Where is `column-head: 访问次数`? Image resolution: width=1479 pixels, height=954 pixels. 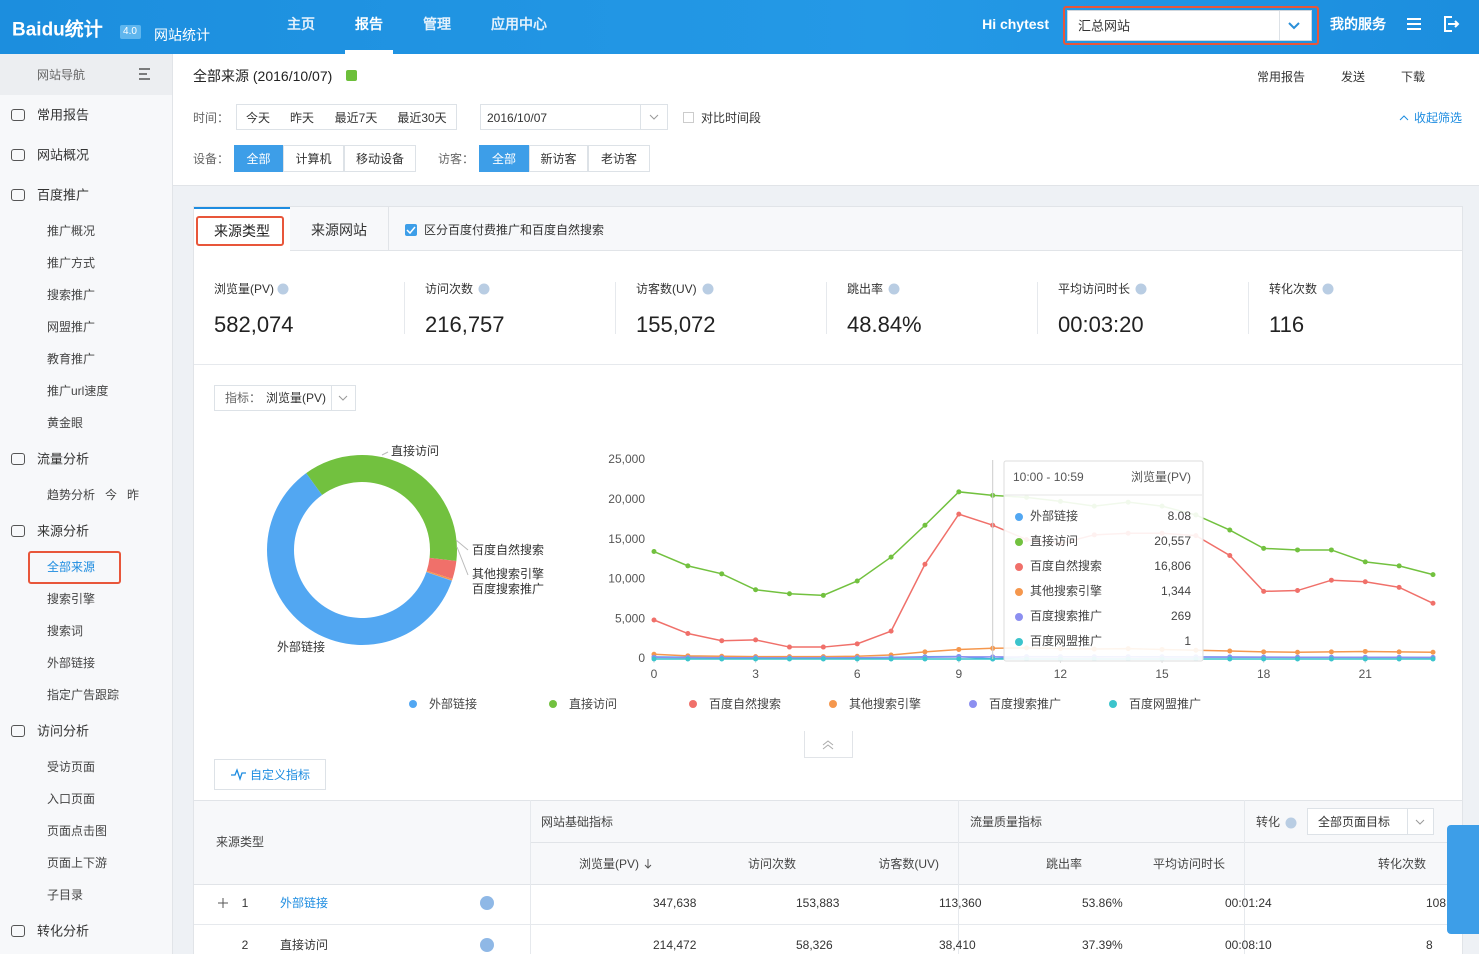
column-head: 访问次数 is located at coordinates (772, 864).